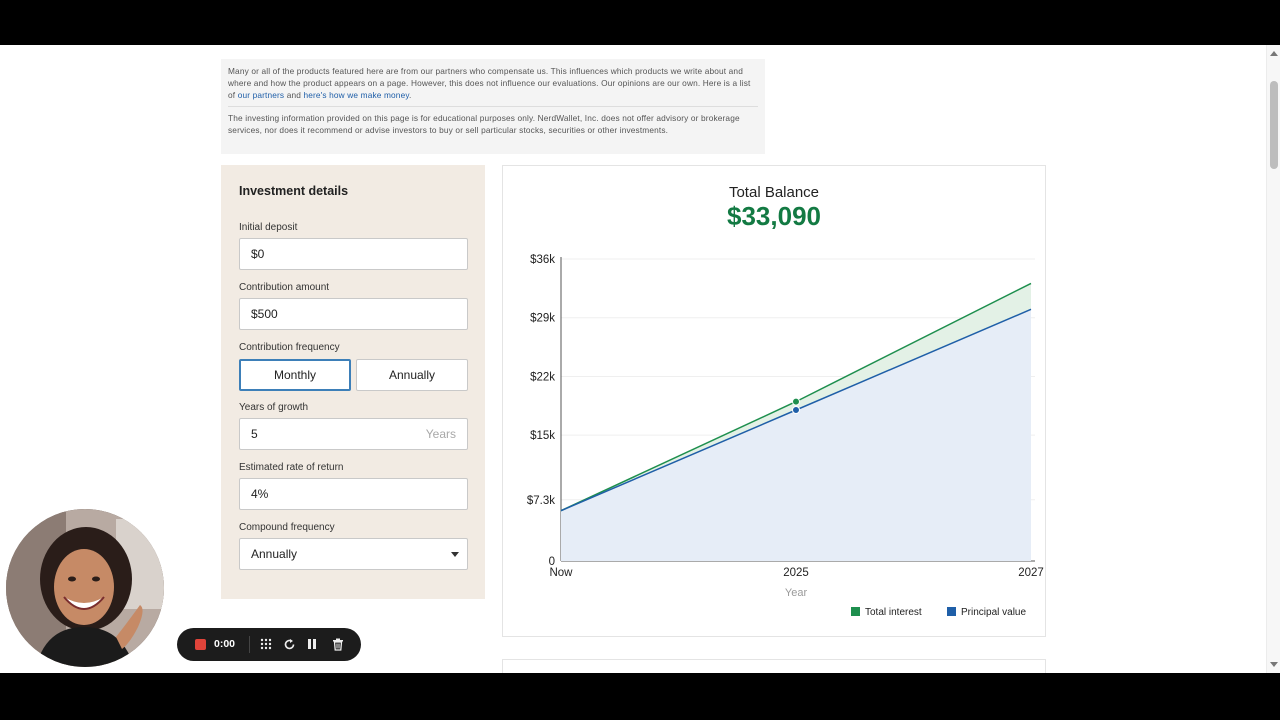  I want to click on contribution-frequency-label: Contribution frequency, so click(289, 347).